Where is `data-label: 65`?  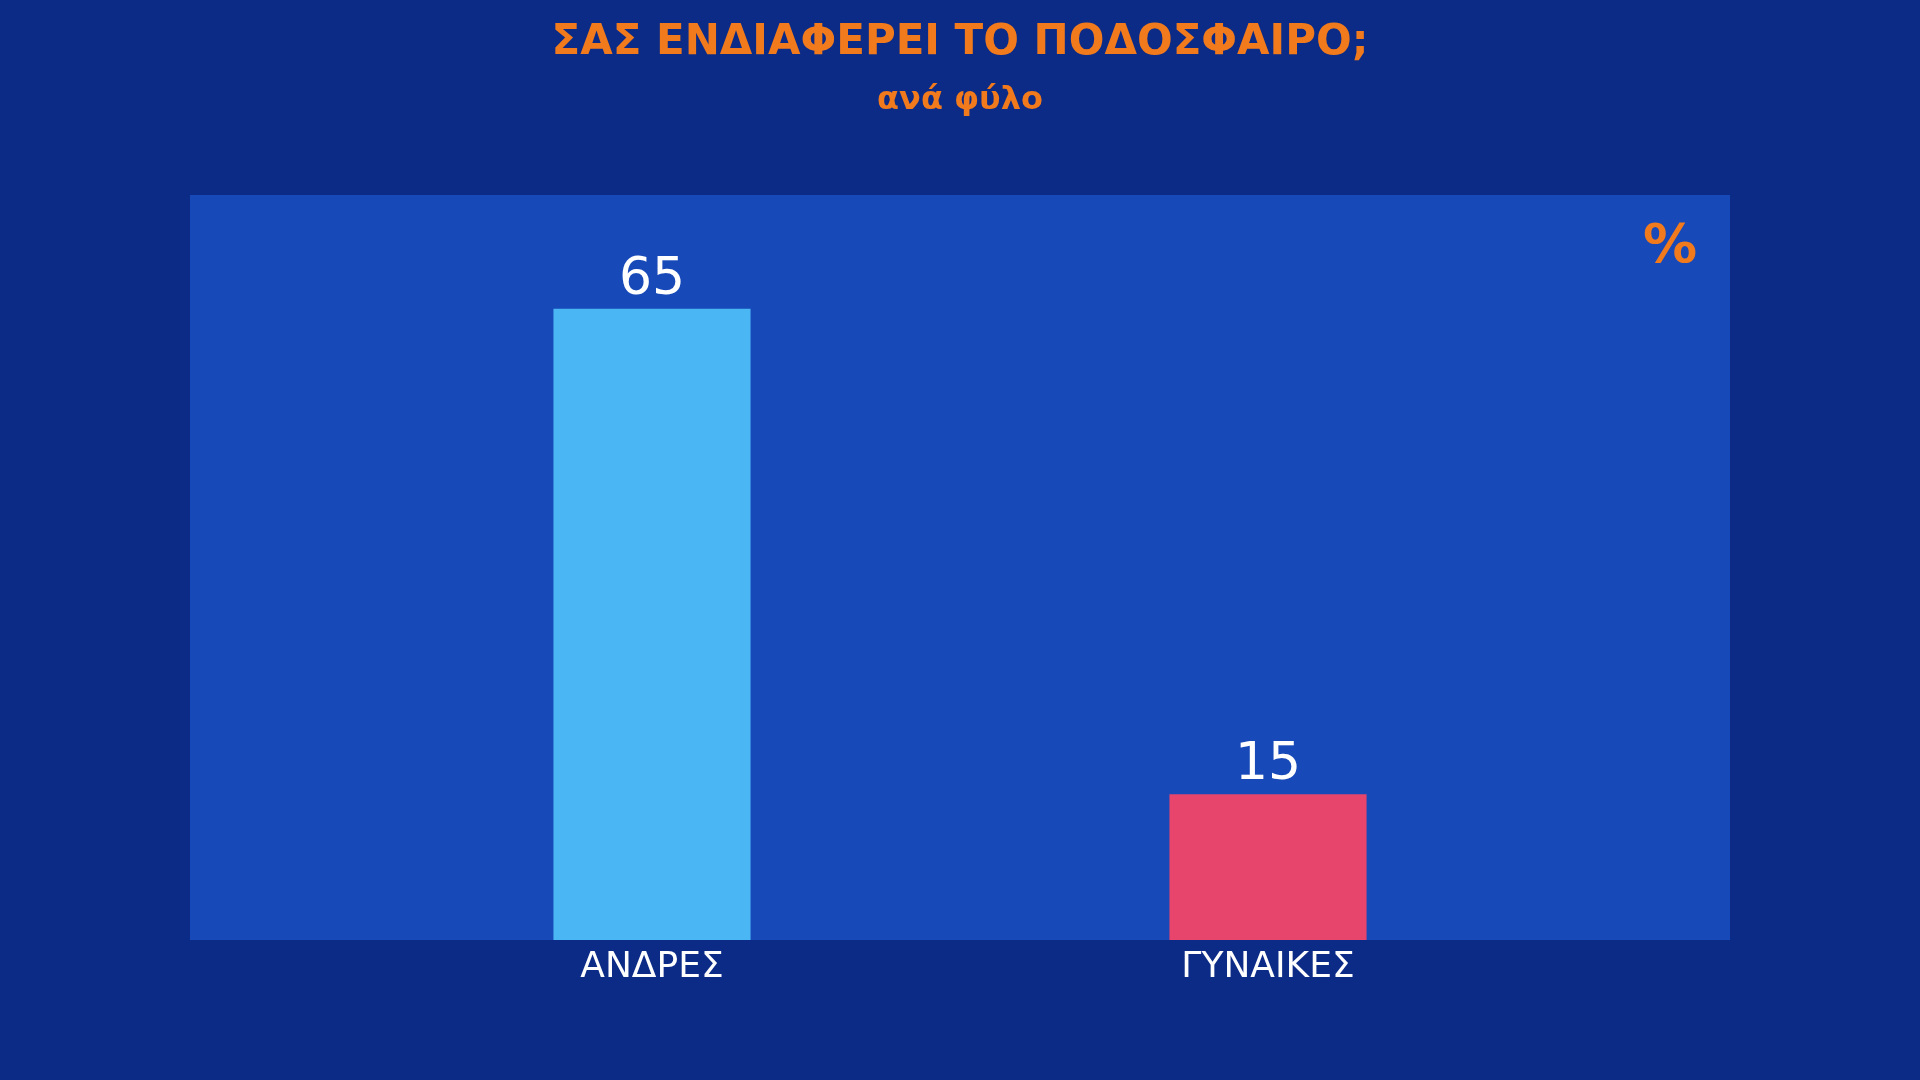
data-label: 65 is located at coordinates (652, 275).